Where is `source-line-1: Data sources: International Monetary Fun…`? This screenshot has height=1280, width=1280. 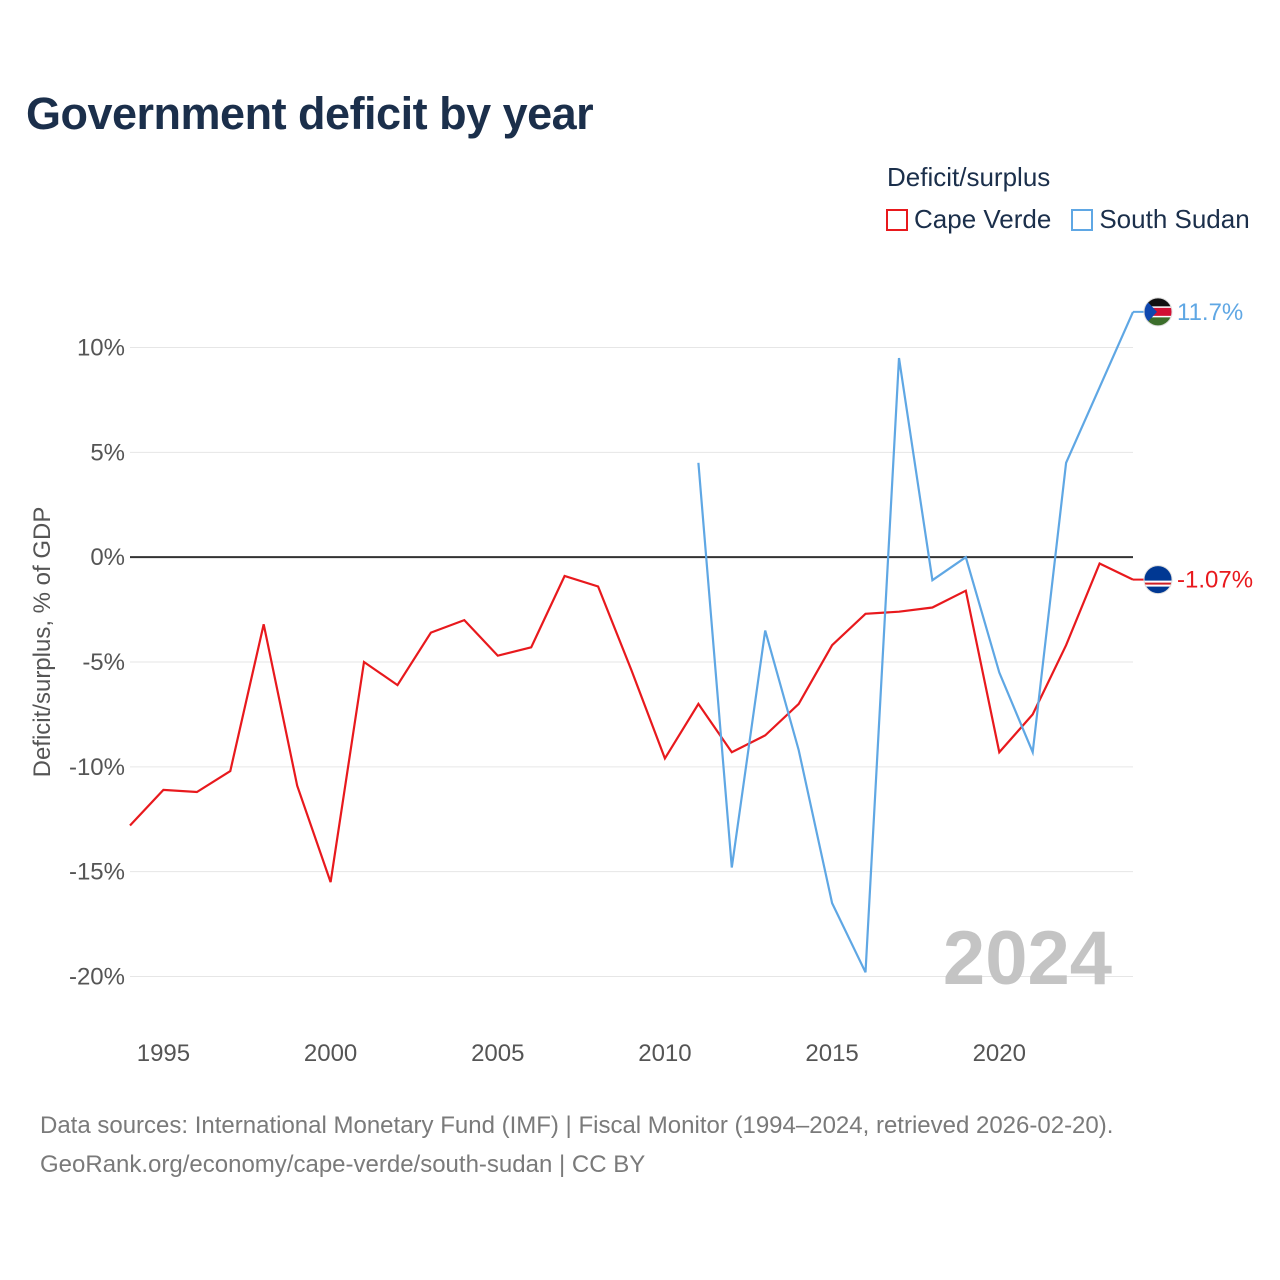 source-line-1: Data sources: International Monetary Fun… is located at coordinates (577, 1125).